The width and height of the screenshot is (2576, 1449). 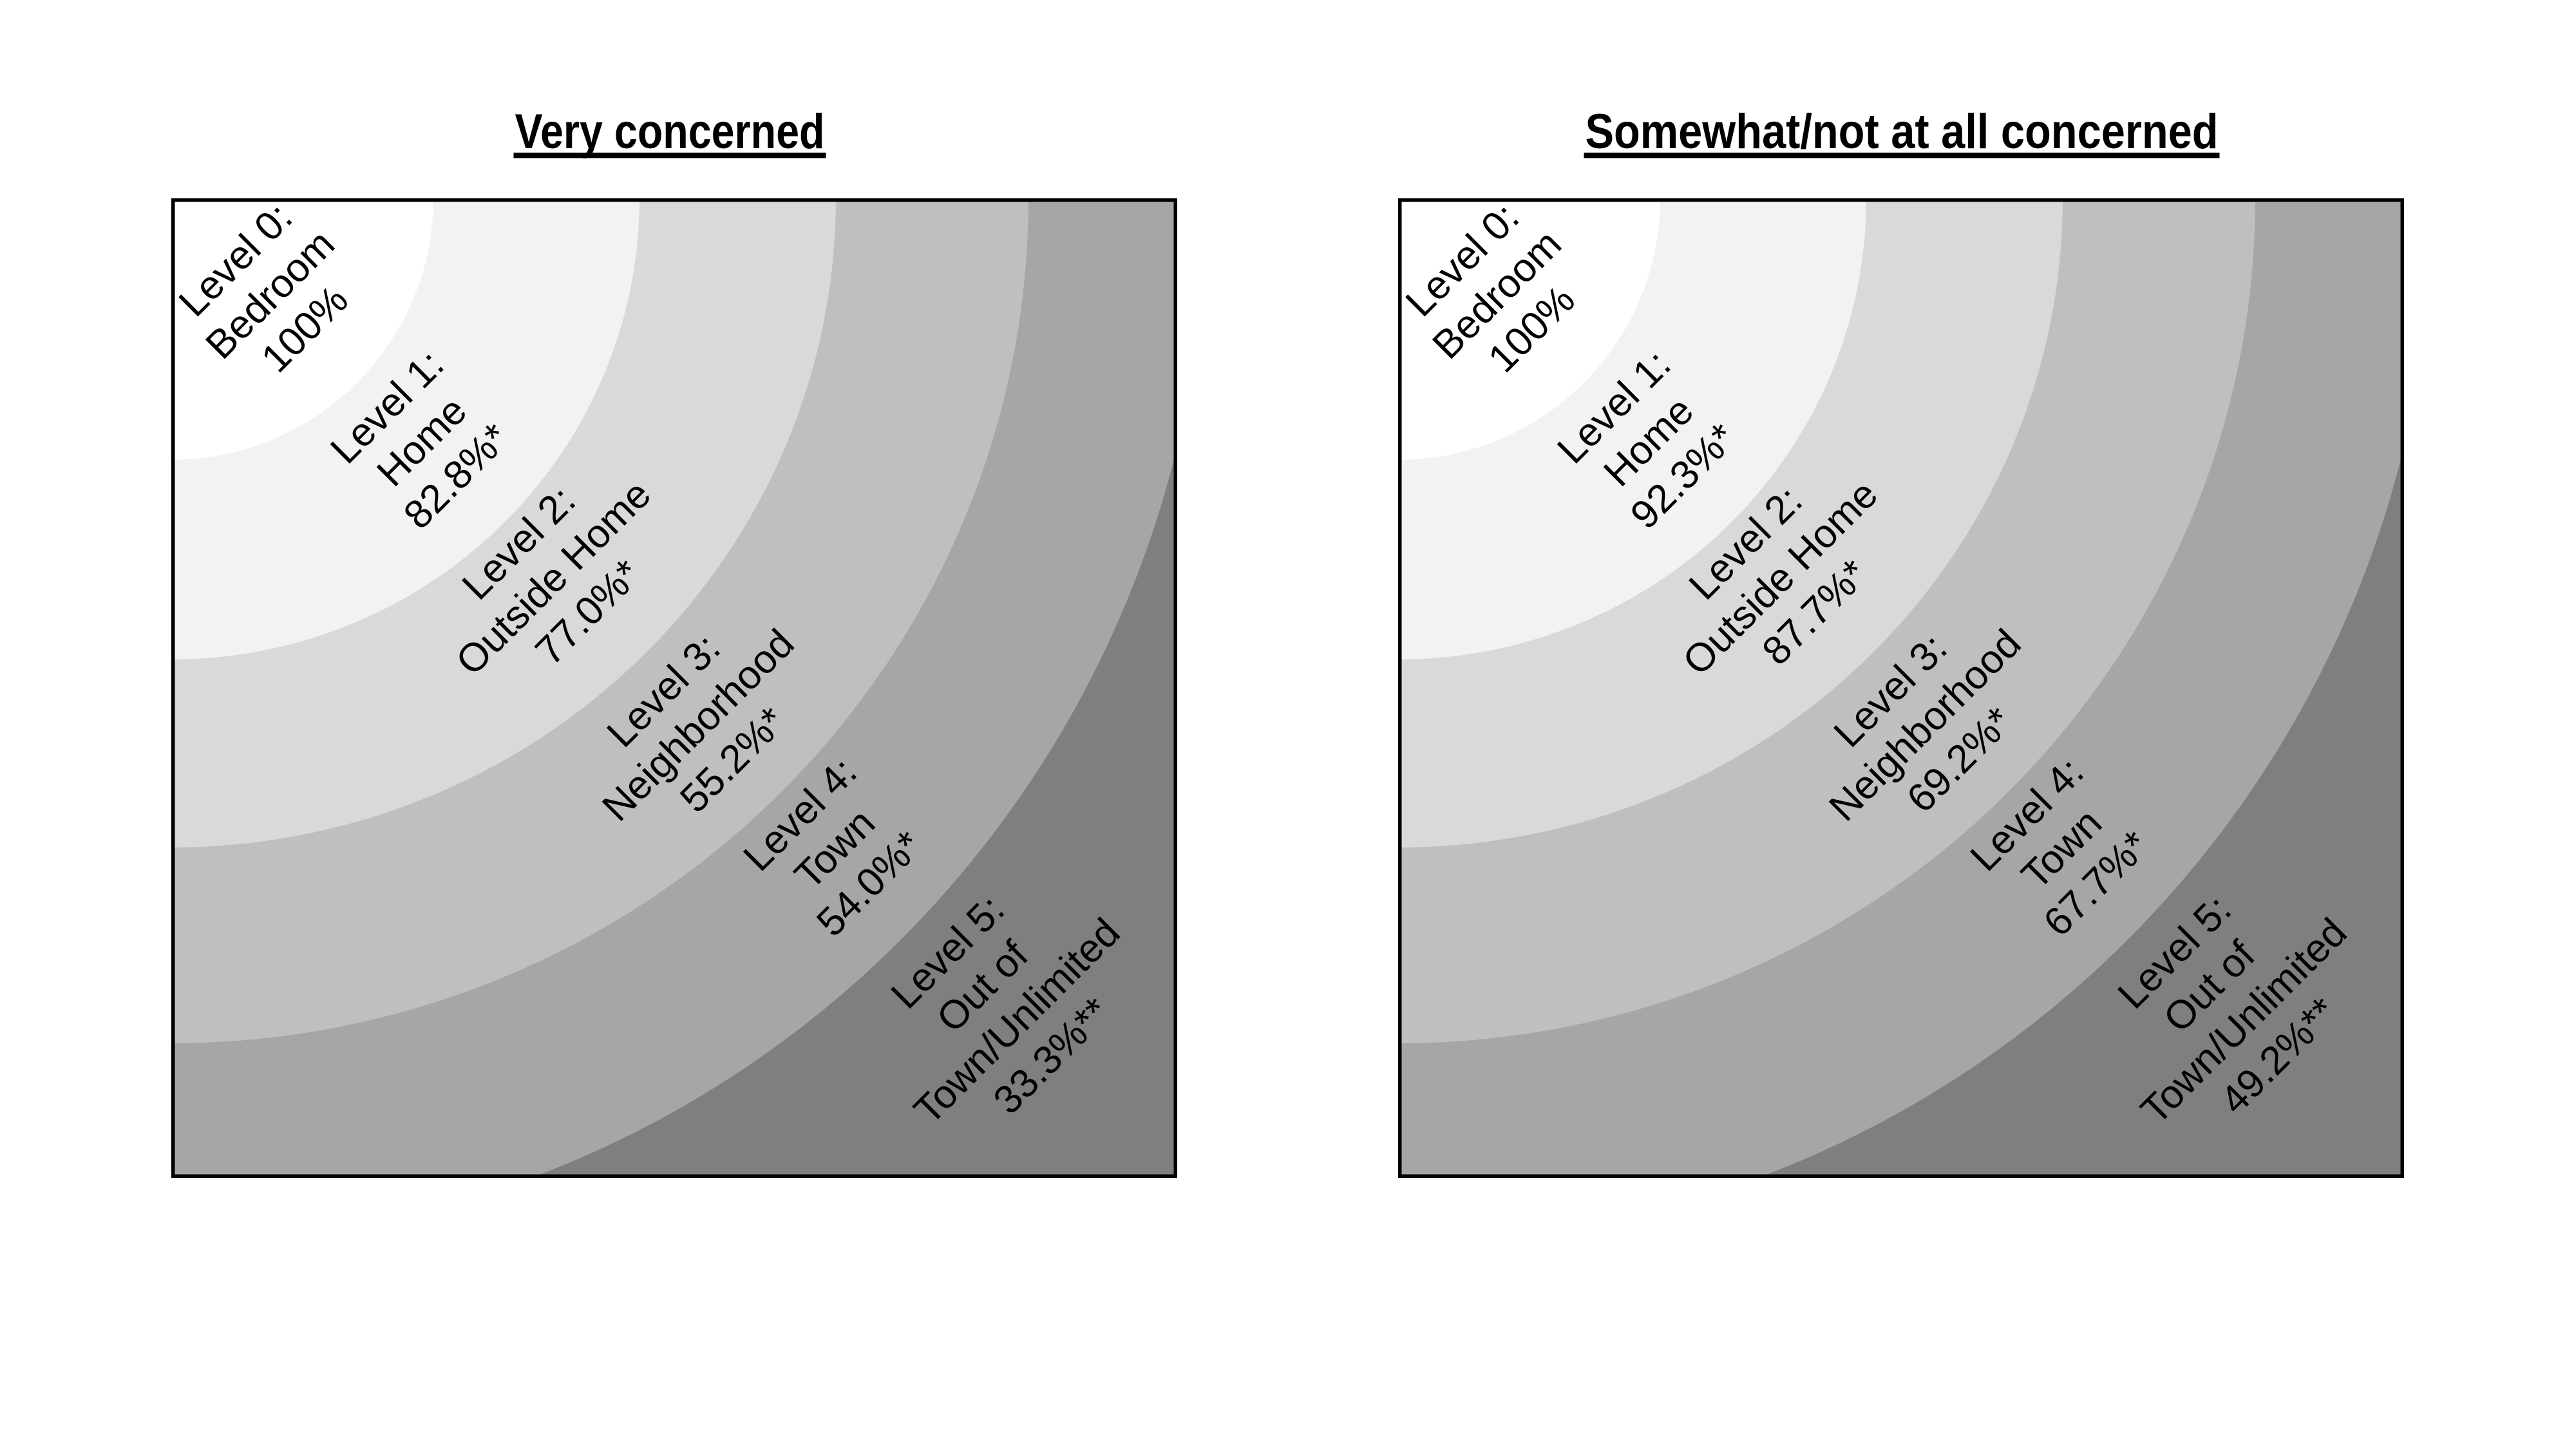 I want to click on svg-text:Level 5:Out ofTown/Unlimited33: Level 5:Out ofTown/Unlimited33.3%**, so click(x=1000, y=1005).